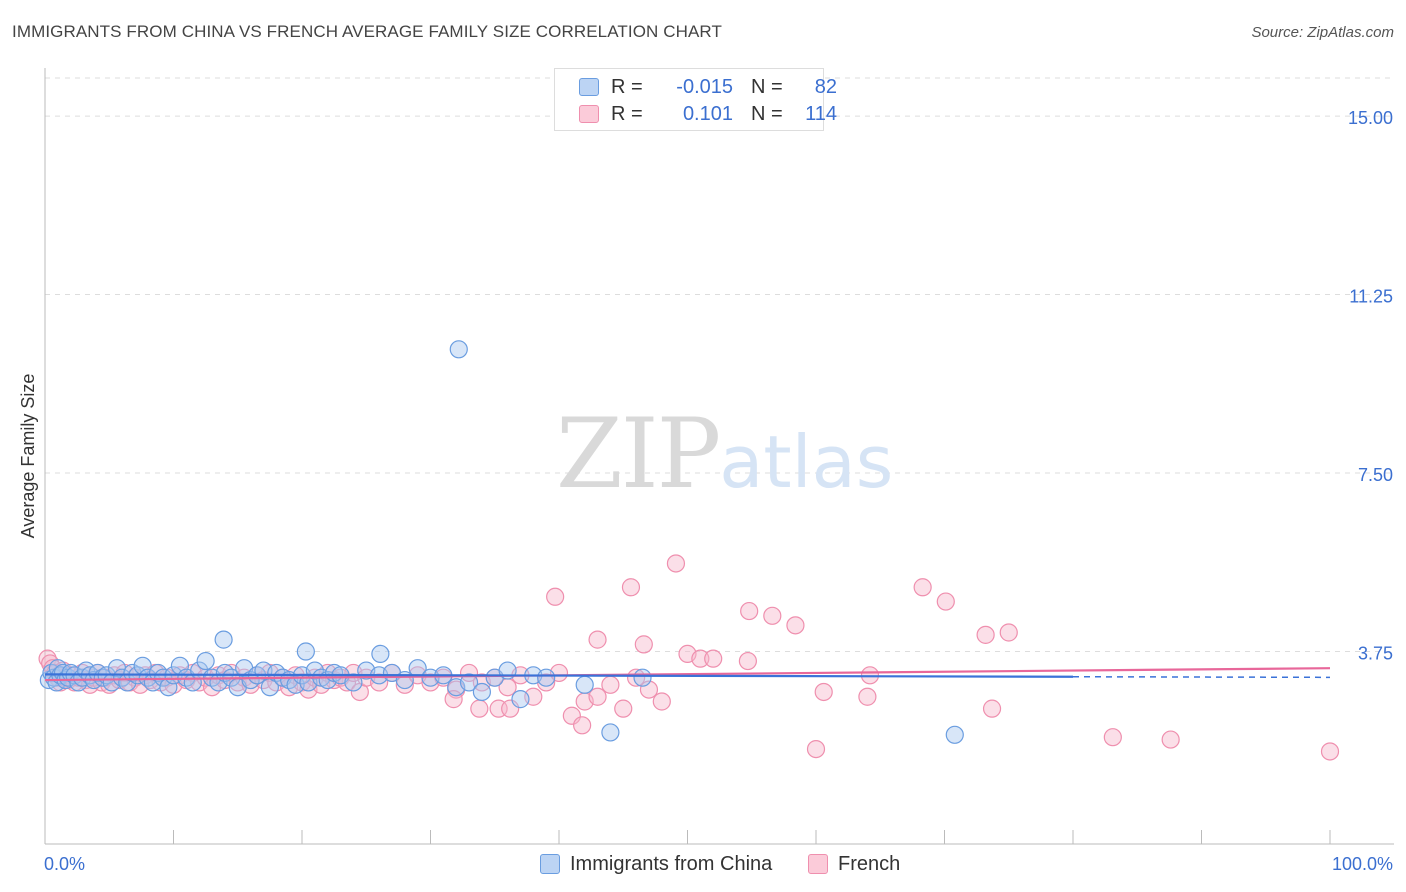  I want to click on bottom-legend-china: Immigrants from China, so click(656, 864).